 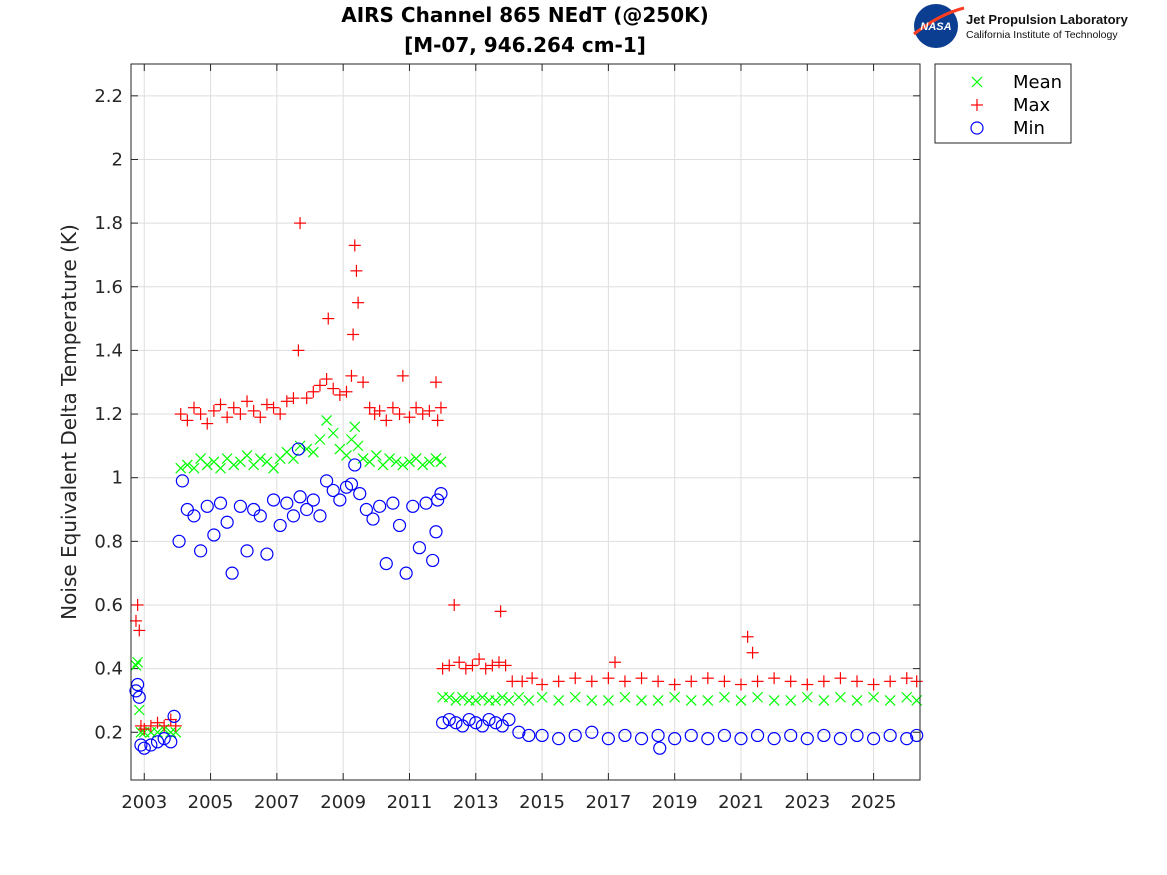 I want to click on chart-title-line-1: AIRS Channel 865 NEdT (@250K), so click(x=525, y=15).